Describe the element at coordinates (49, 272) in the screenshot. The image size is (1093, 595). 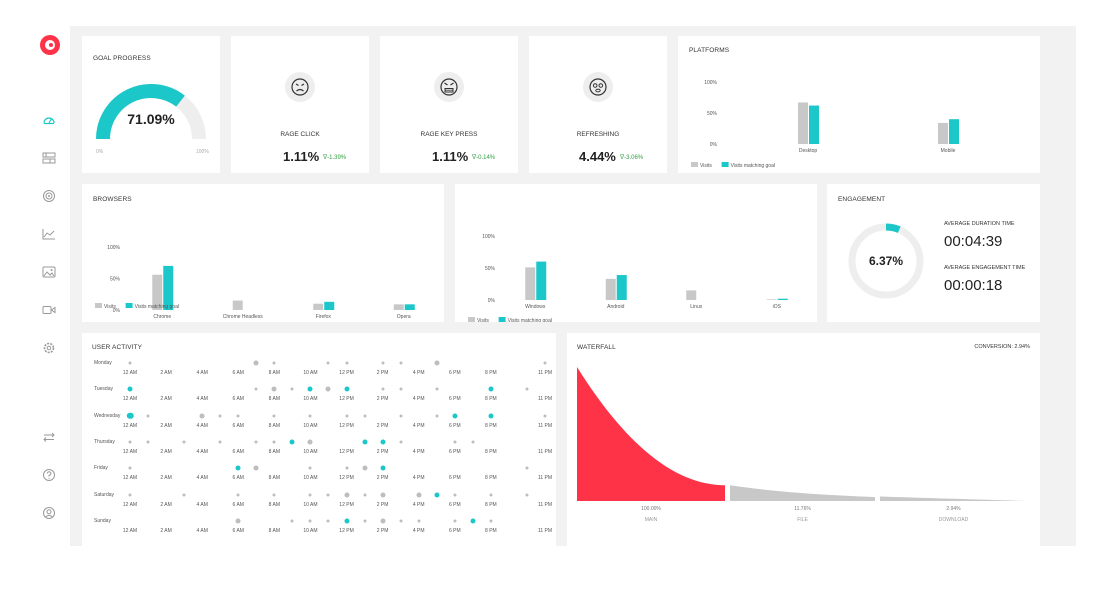
I see `heatmap-icon` at that location.